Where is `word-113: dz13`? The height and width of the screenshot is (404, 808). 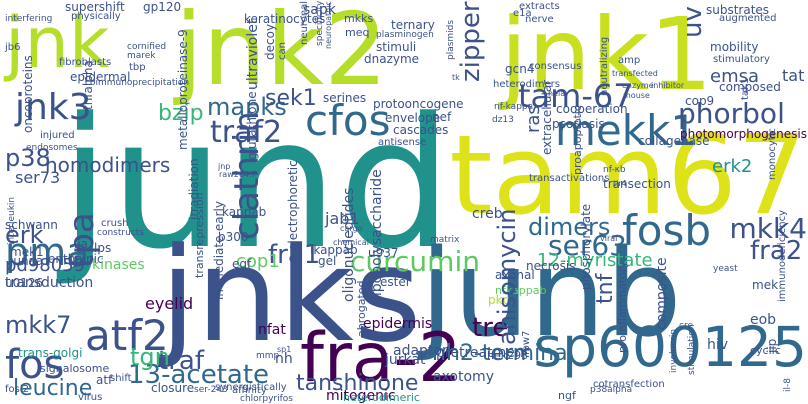
word-113: dz13 is located at coordinates (503, 120).